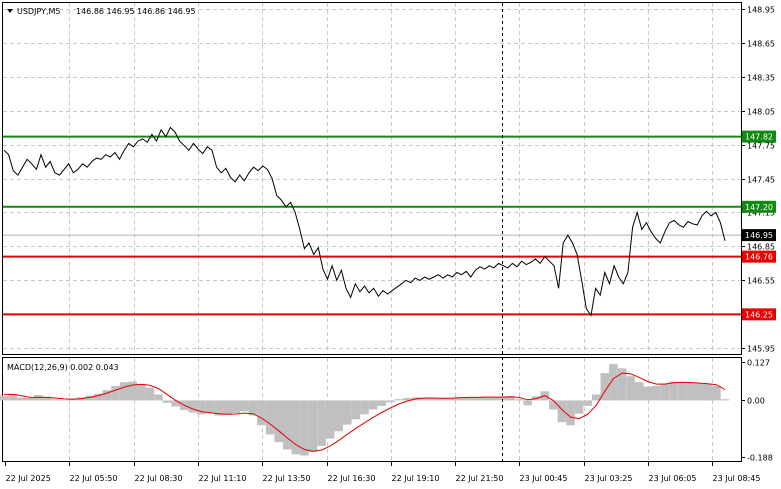  What do you see at coordinates (673, 478) in the screenshot?
I see `time-tick-label: 23 Jul 06:05` at bounding box center [673, 478].